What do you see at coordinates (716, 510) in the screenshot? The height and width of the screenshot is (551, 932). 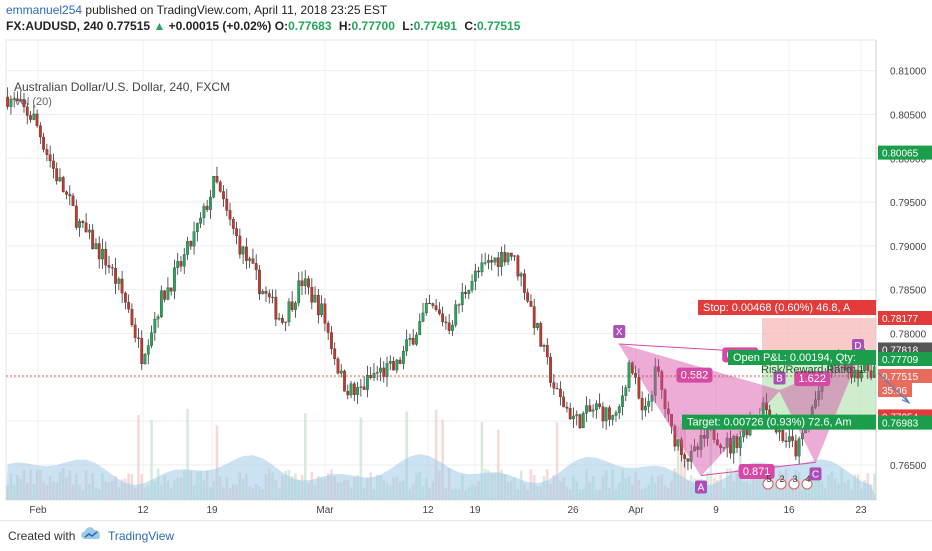 I see `x-tick-label: 9` at bounding box center [716, 510].